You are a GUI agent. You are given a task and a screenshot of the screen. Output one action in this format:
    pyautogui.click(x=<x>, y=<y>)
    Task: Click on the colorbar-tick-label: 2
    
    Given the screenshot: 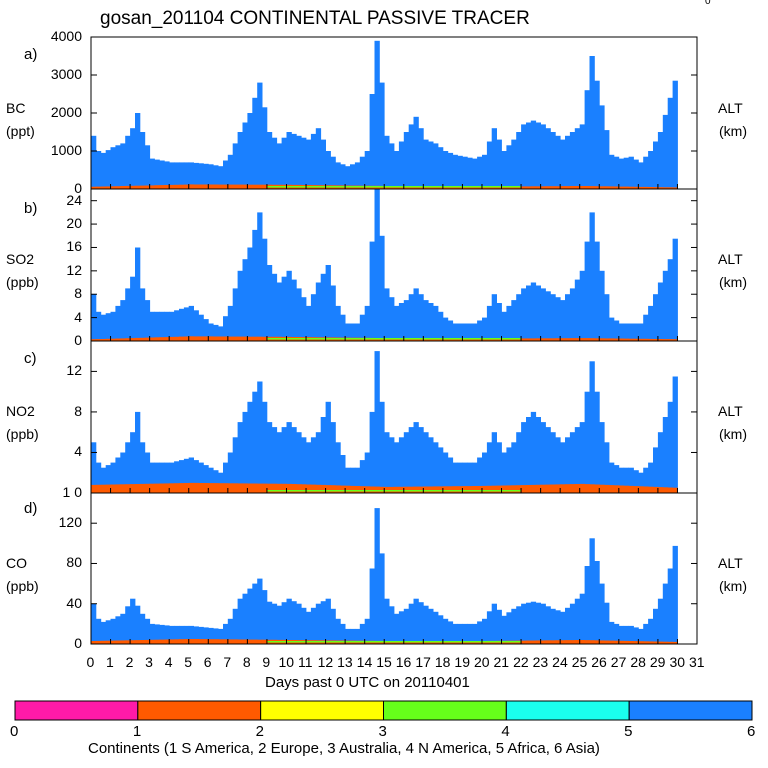 What is the action you would take?
    pyautogui.click(x=259, y=731)
    